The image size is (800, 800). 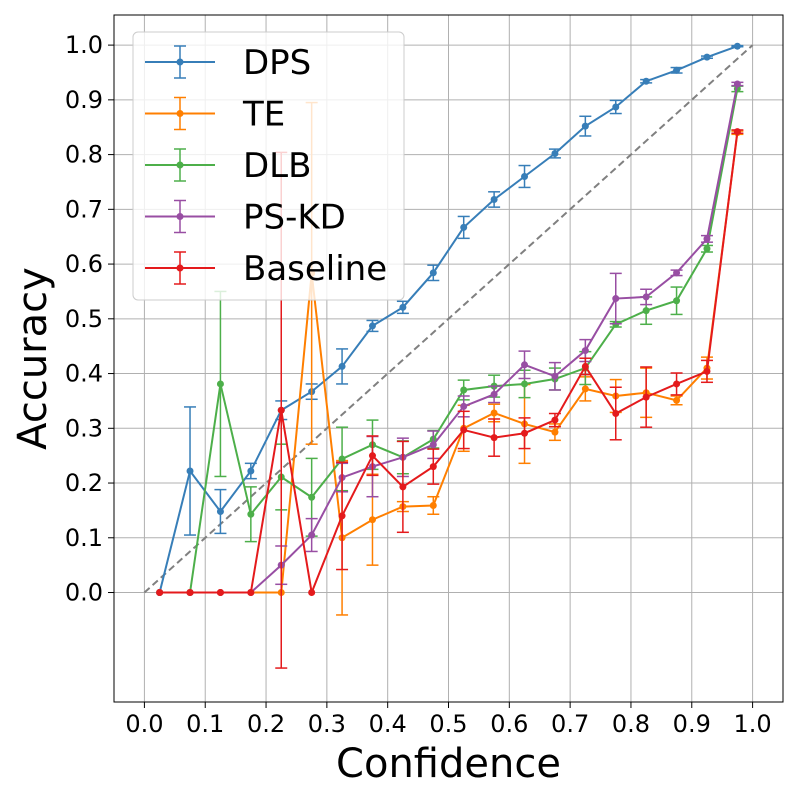 I want to click on y-tick-label: 0.1, so click(x=84, y=538).